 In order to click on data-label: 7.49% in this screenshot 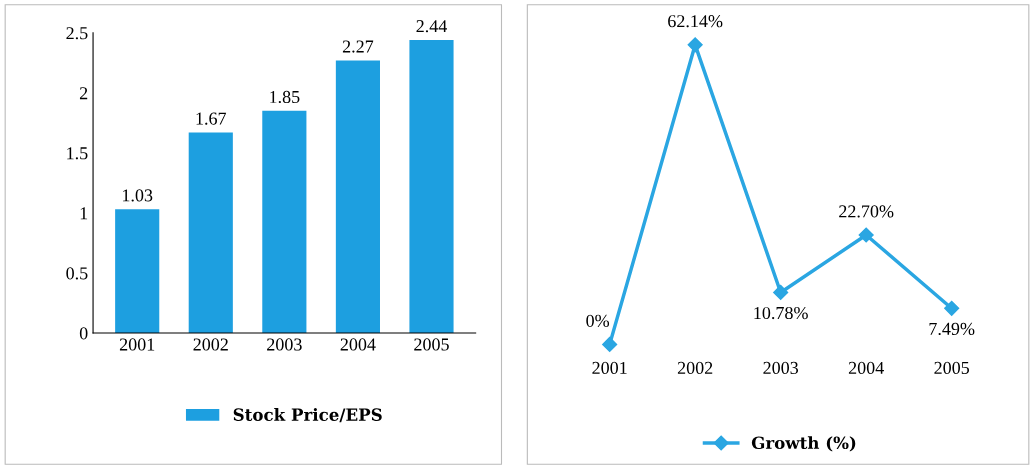, I will do `click(952, 329)`.